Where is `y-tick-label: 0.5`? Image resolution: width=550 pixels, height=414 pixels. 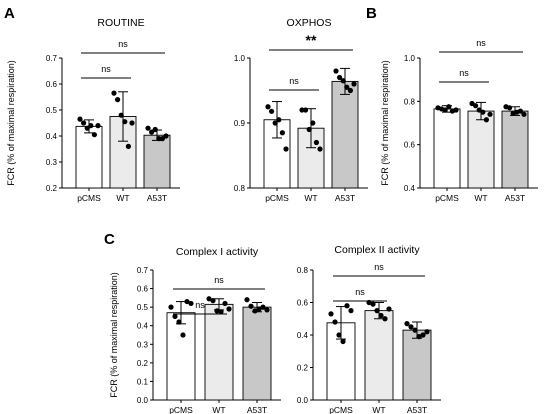
y-tick-label: 0.5 is located at coordinates (143, 307).